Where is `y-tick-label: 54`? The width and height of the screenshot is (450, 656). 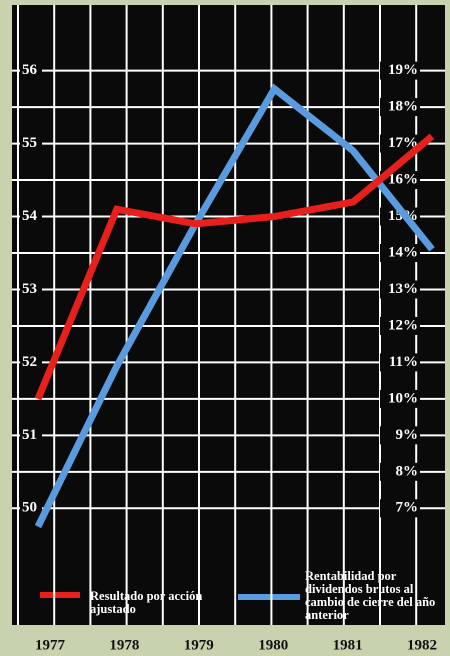 y-tick-label: 54 is located at coordinates (30, 216).